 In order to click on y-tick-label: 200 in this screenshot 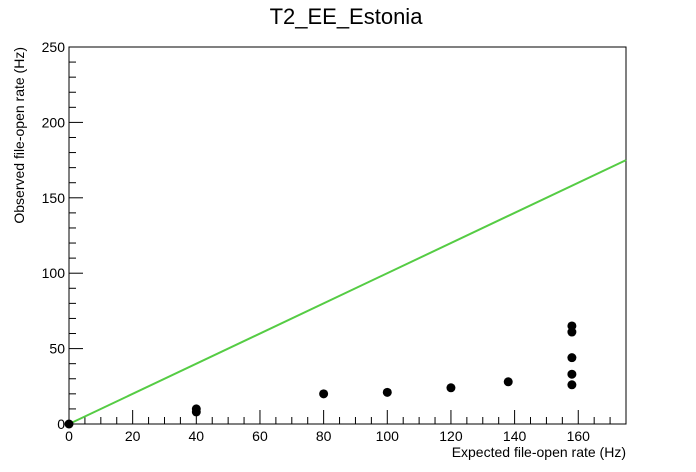, I will do `click(54, 122)`.